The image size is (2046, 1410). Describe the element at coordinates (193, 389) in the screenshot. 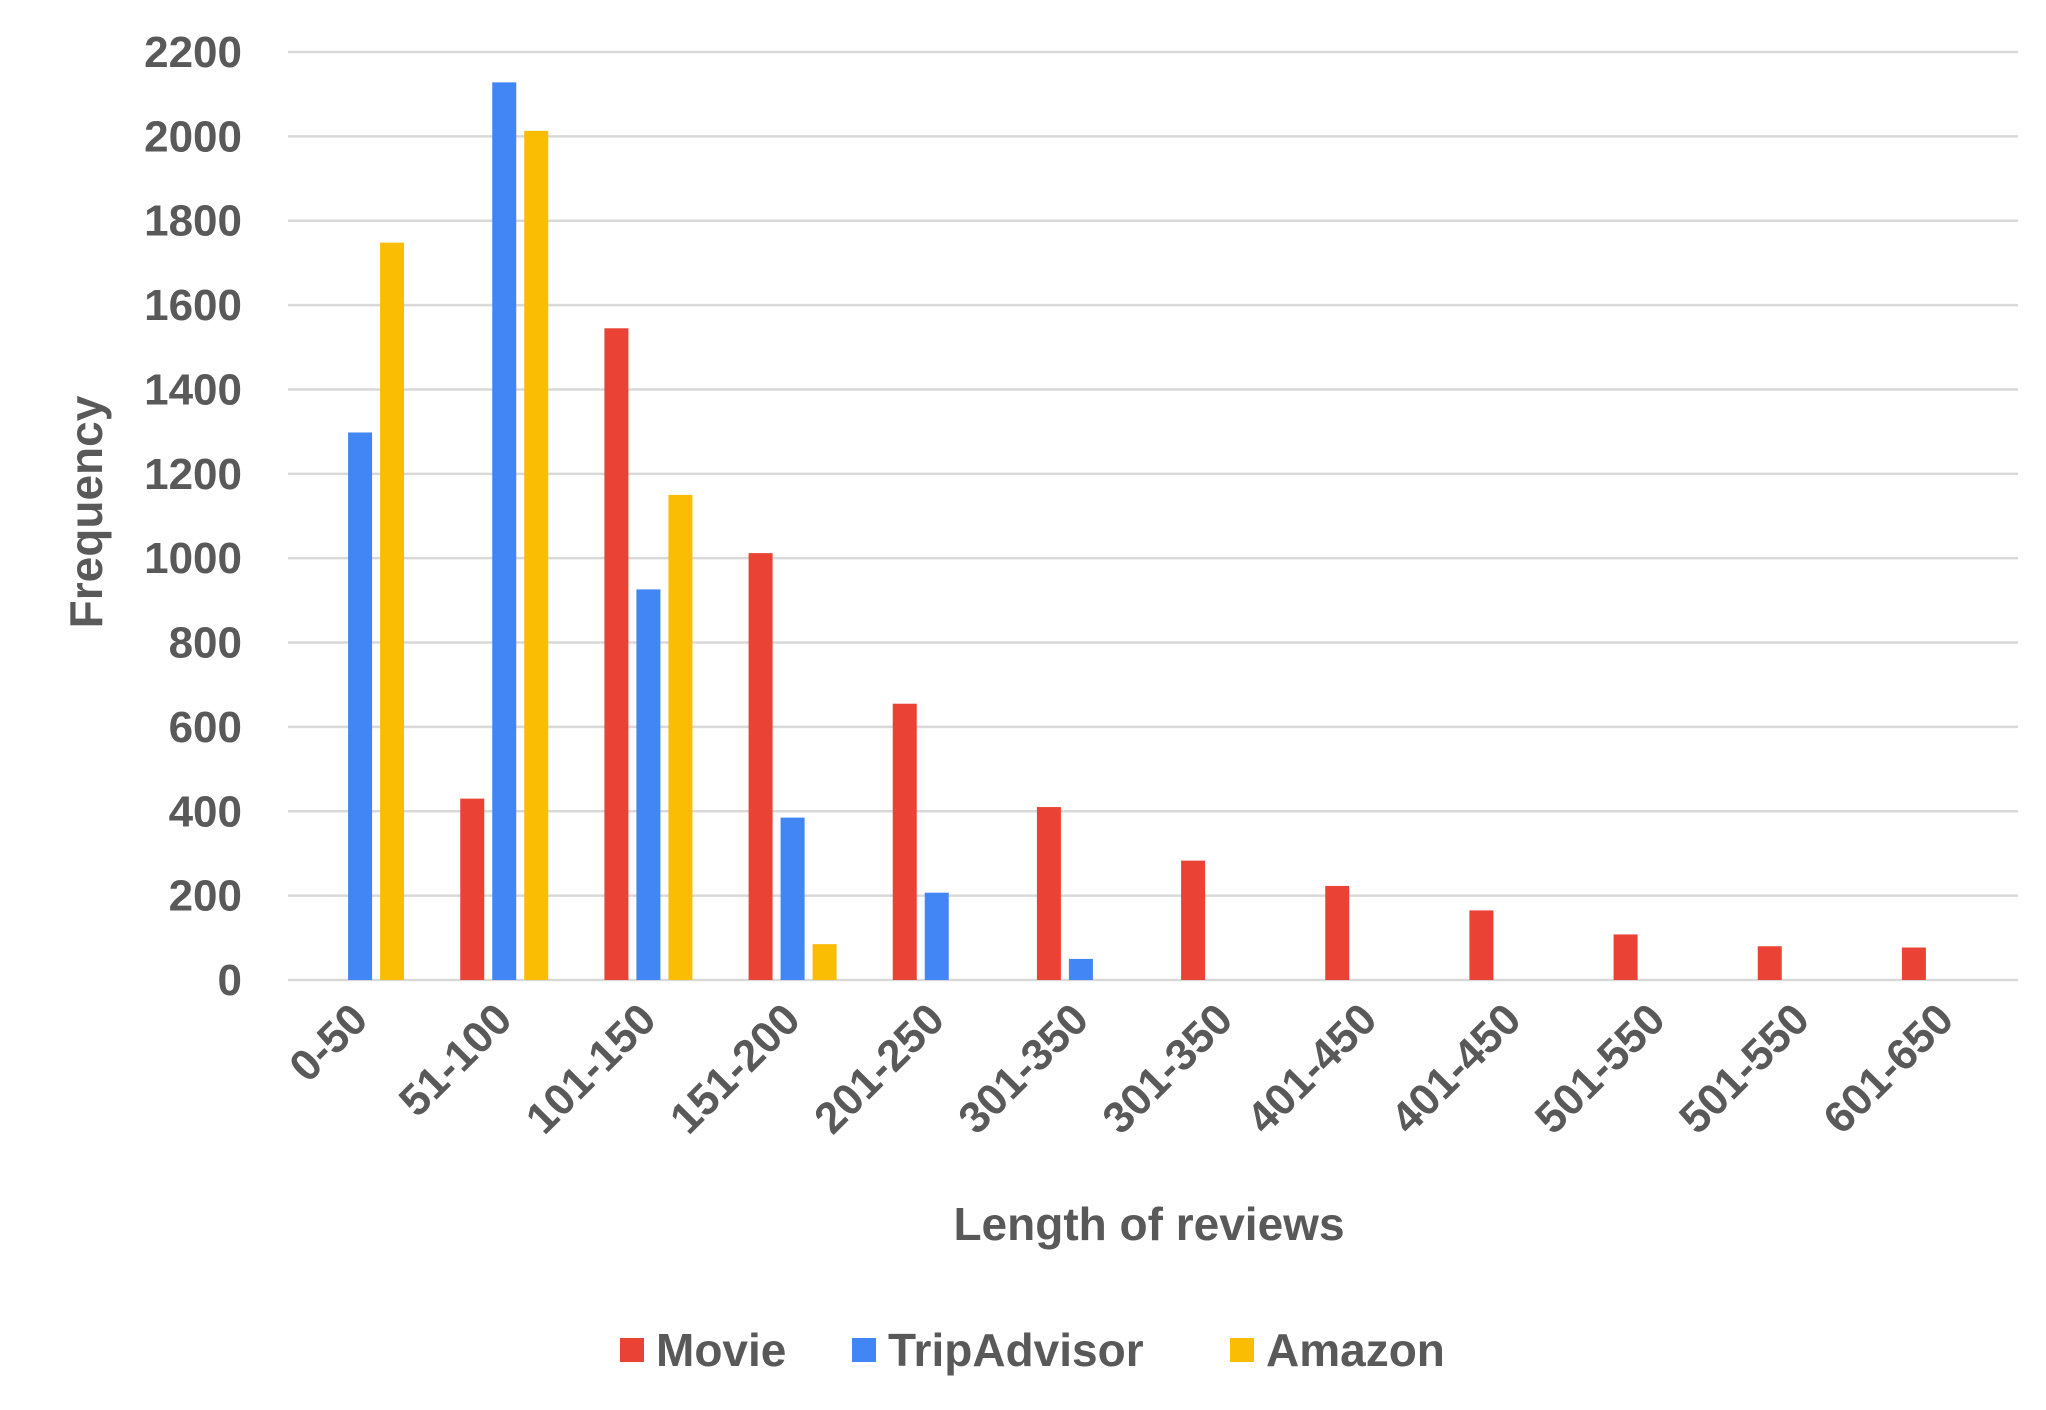

I see `y-tick-label: 1400` at that location.